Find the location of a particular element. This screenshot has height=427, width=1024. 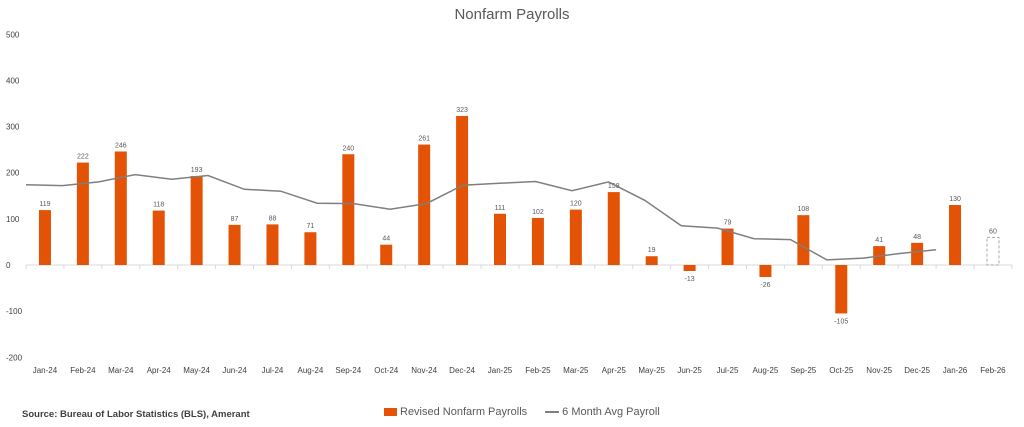

x-tick-label: Feb-26 is located at coordinates (993, 370).